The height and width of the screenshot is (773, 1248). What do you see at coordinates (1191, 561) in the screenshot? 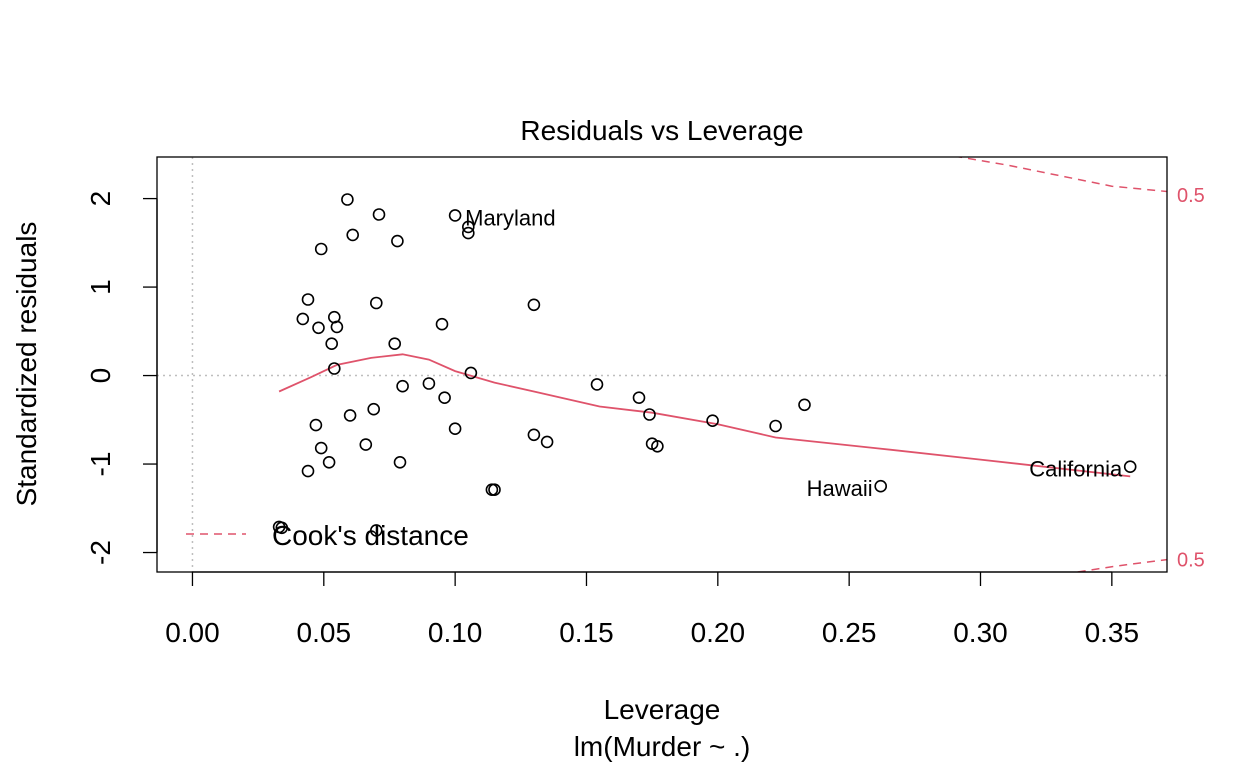
I see `cooks-contour-label-lower: 0.5` at bounding box center [1191, 561].